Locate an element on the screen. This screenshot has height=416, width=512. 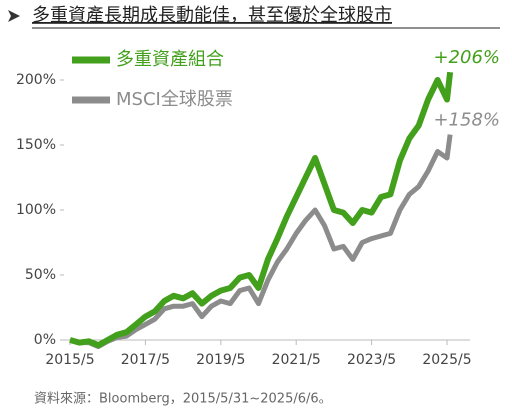
x-tick-label: 2019/5 is located at coordinates (220, 360).